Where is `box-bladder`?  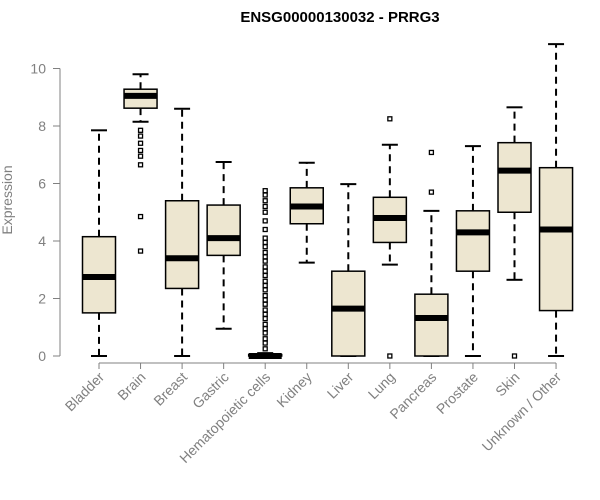
box-bladder is located at coordinates (99, 243).